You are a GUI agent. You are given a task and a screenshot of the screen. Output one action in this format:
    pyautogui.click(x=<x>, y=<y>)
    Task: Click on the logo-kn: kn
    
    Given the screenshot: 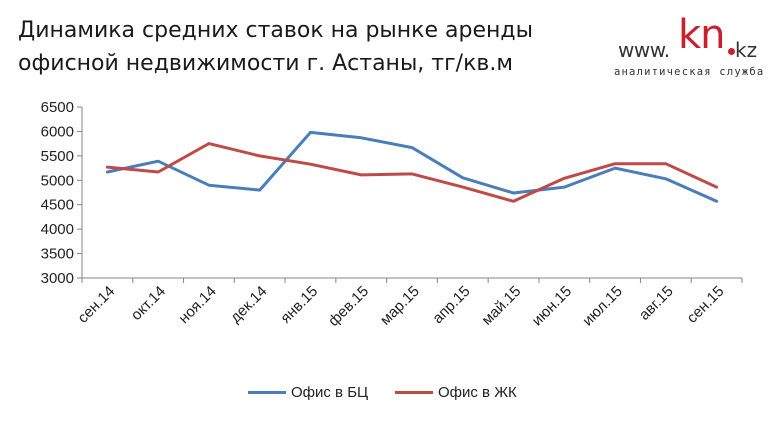 What is the action you would take?
    pyautogui.click(x=702, y=35)
    